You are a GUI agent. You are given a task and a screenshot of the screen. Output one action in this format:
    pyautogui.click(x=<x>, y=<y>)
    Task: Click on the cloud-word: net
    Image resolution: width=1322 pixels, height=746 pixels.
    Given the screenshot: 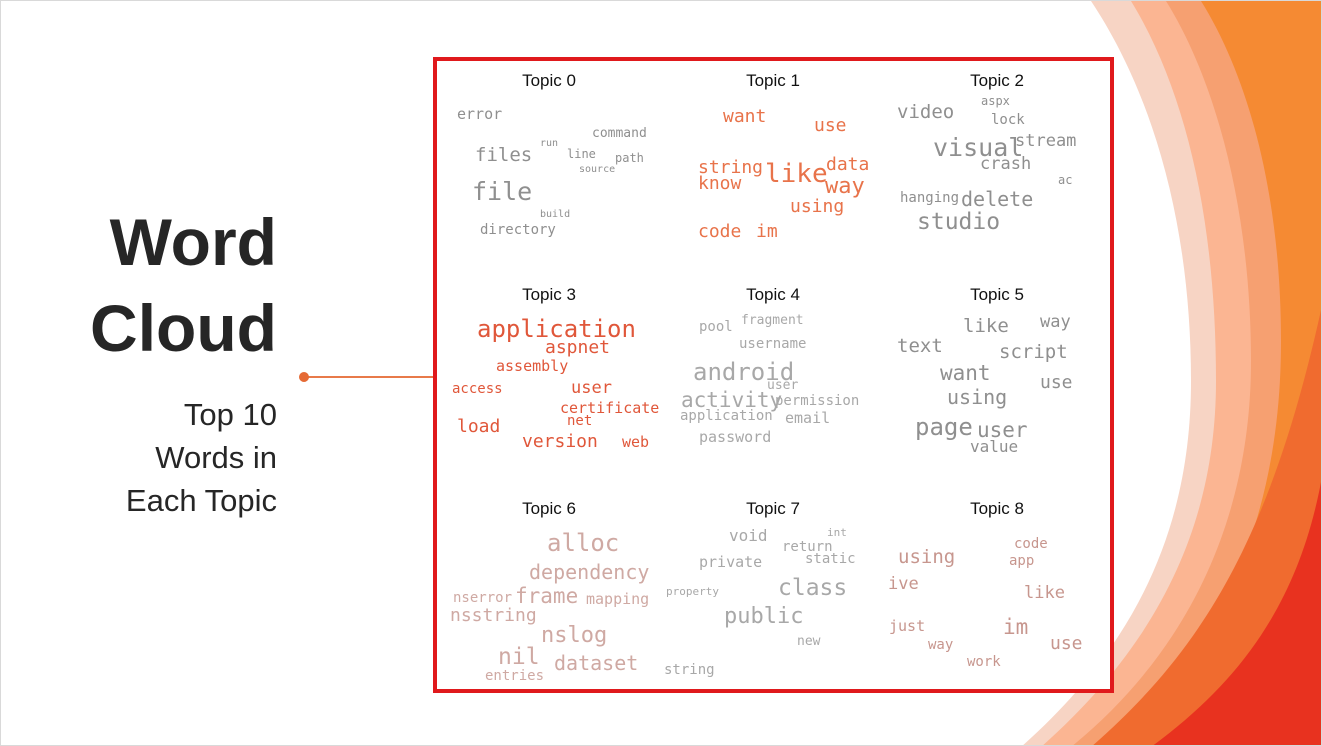 What is the action you would take?
    pyautogui.click(x=580, y=421)
    